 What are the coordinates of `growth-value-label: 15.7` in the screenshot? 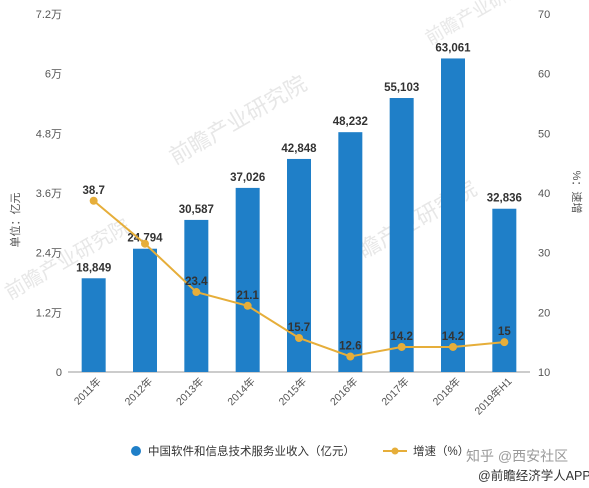 It's located at (299, 328).